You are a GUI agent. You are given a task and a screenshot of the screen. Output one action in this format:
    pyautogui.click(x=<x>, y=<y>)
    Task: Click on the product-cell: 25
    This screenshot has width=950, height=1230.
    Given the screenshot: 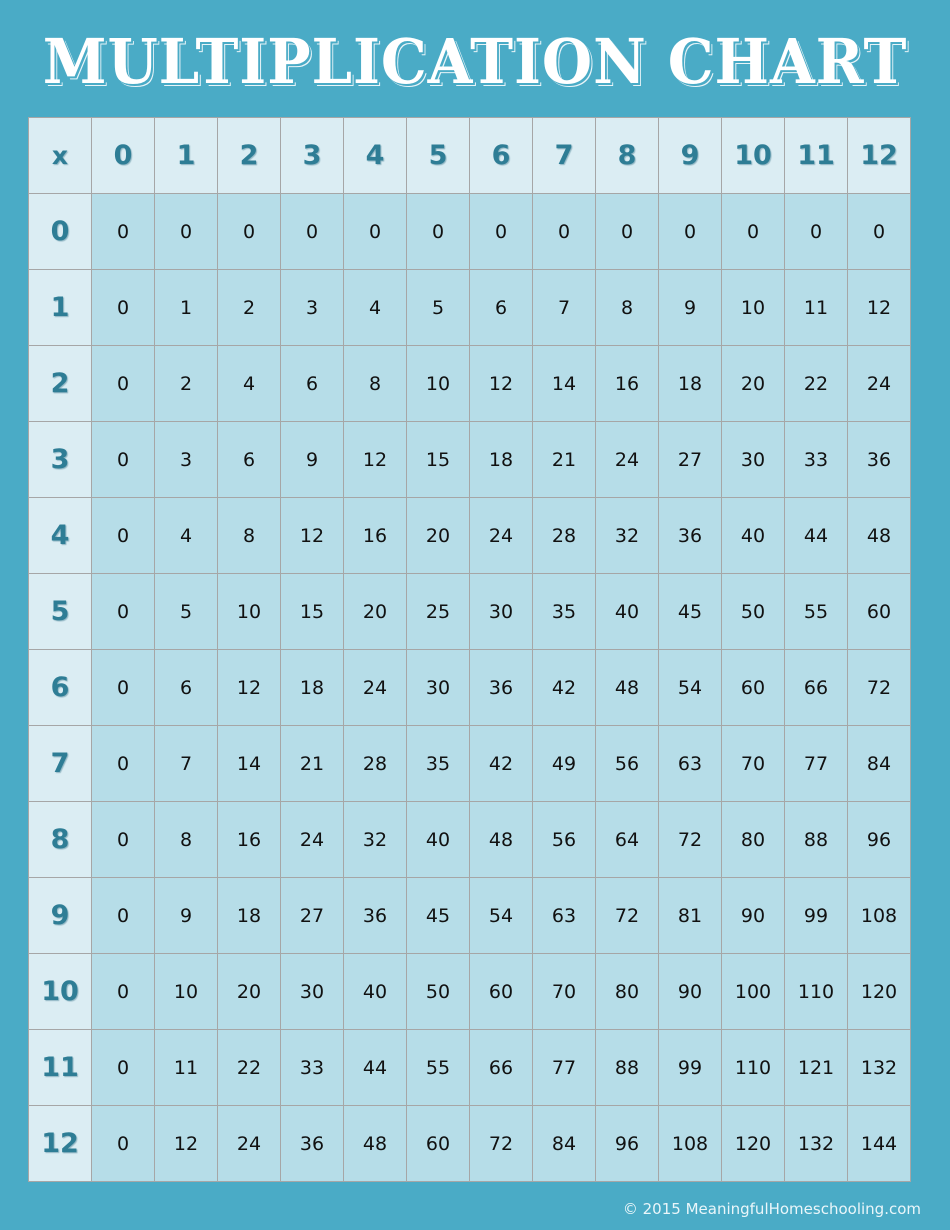 What is the action you would take?
    pyautogui.click(x=438, y=611)
    